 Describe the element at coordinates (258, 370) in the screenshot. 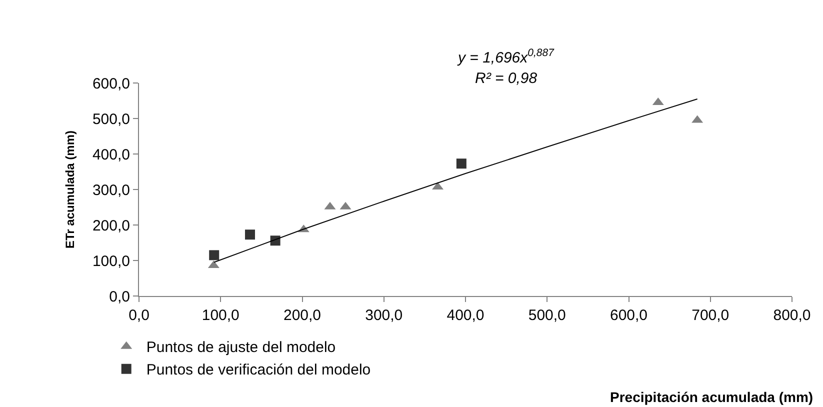

I see `legend-label: Puntos de verificación del modelo` at that location.